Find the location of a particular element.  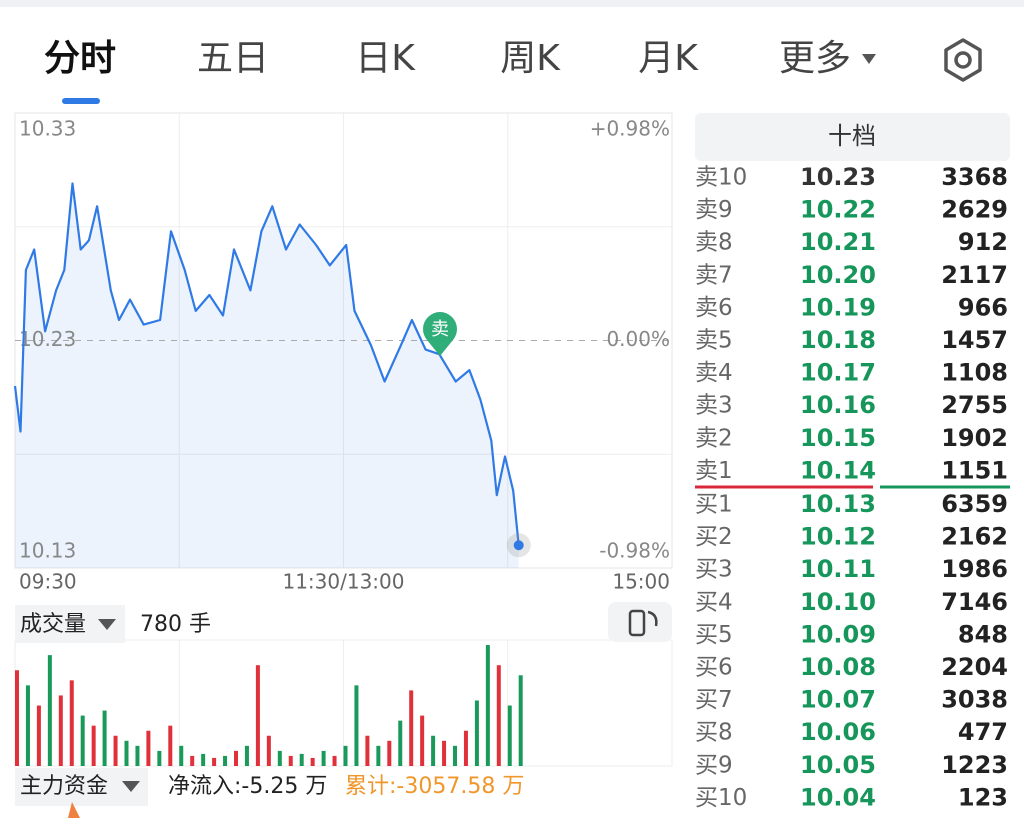

tab-bar: 分时 五日 日K 周K 月K 更多 is located at coordinates (447, 58).